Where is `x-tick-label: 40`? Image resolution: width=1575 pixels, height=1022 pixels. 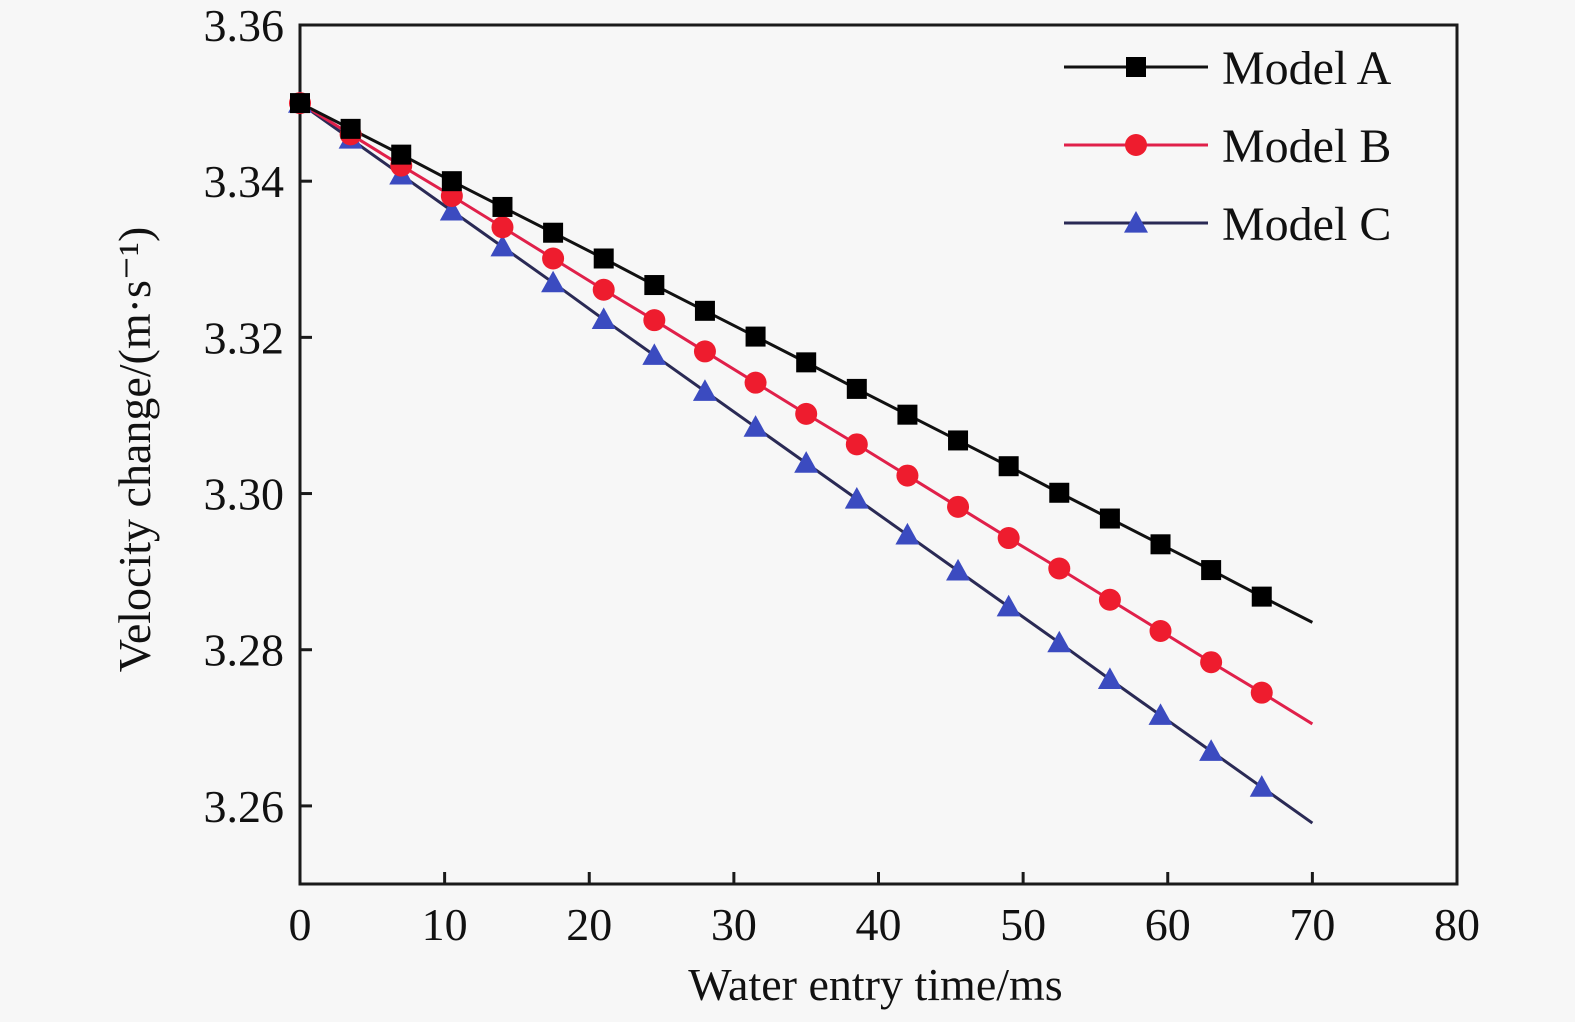 x-tick-label: 40 is located at coordinates (879, 924).